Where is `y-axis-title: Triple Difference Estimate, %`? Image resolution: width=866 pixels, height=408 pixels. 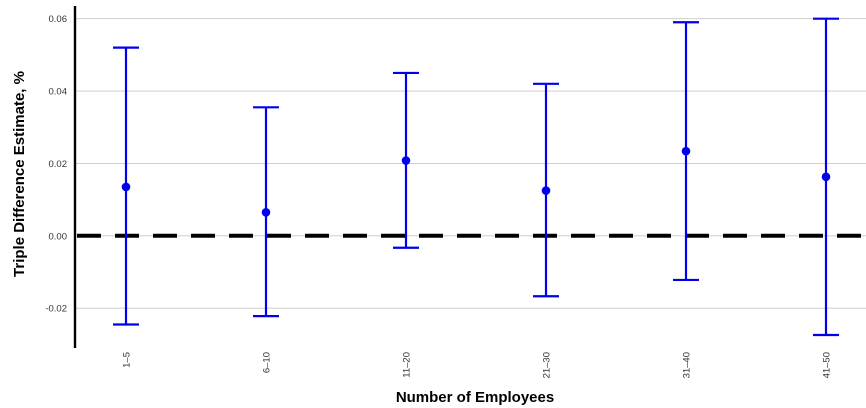 y-axis-title: Triple Difference Estimate, % is located at coordinates (19, 174).